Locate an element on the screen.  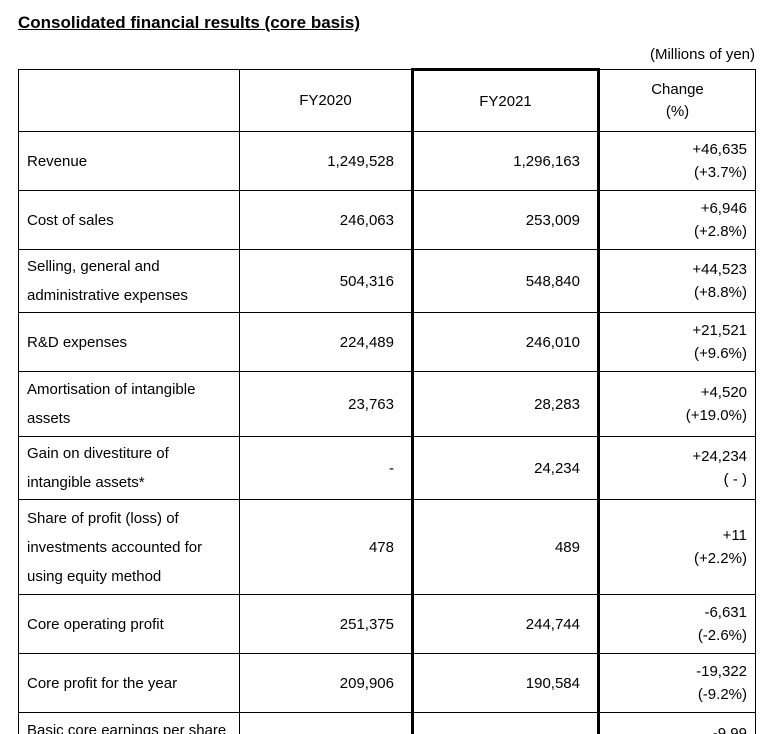
change-percent: (-2.6%) is located at coordinates (722, 635).